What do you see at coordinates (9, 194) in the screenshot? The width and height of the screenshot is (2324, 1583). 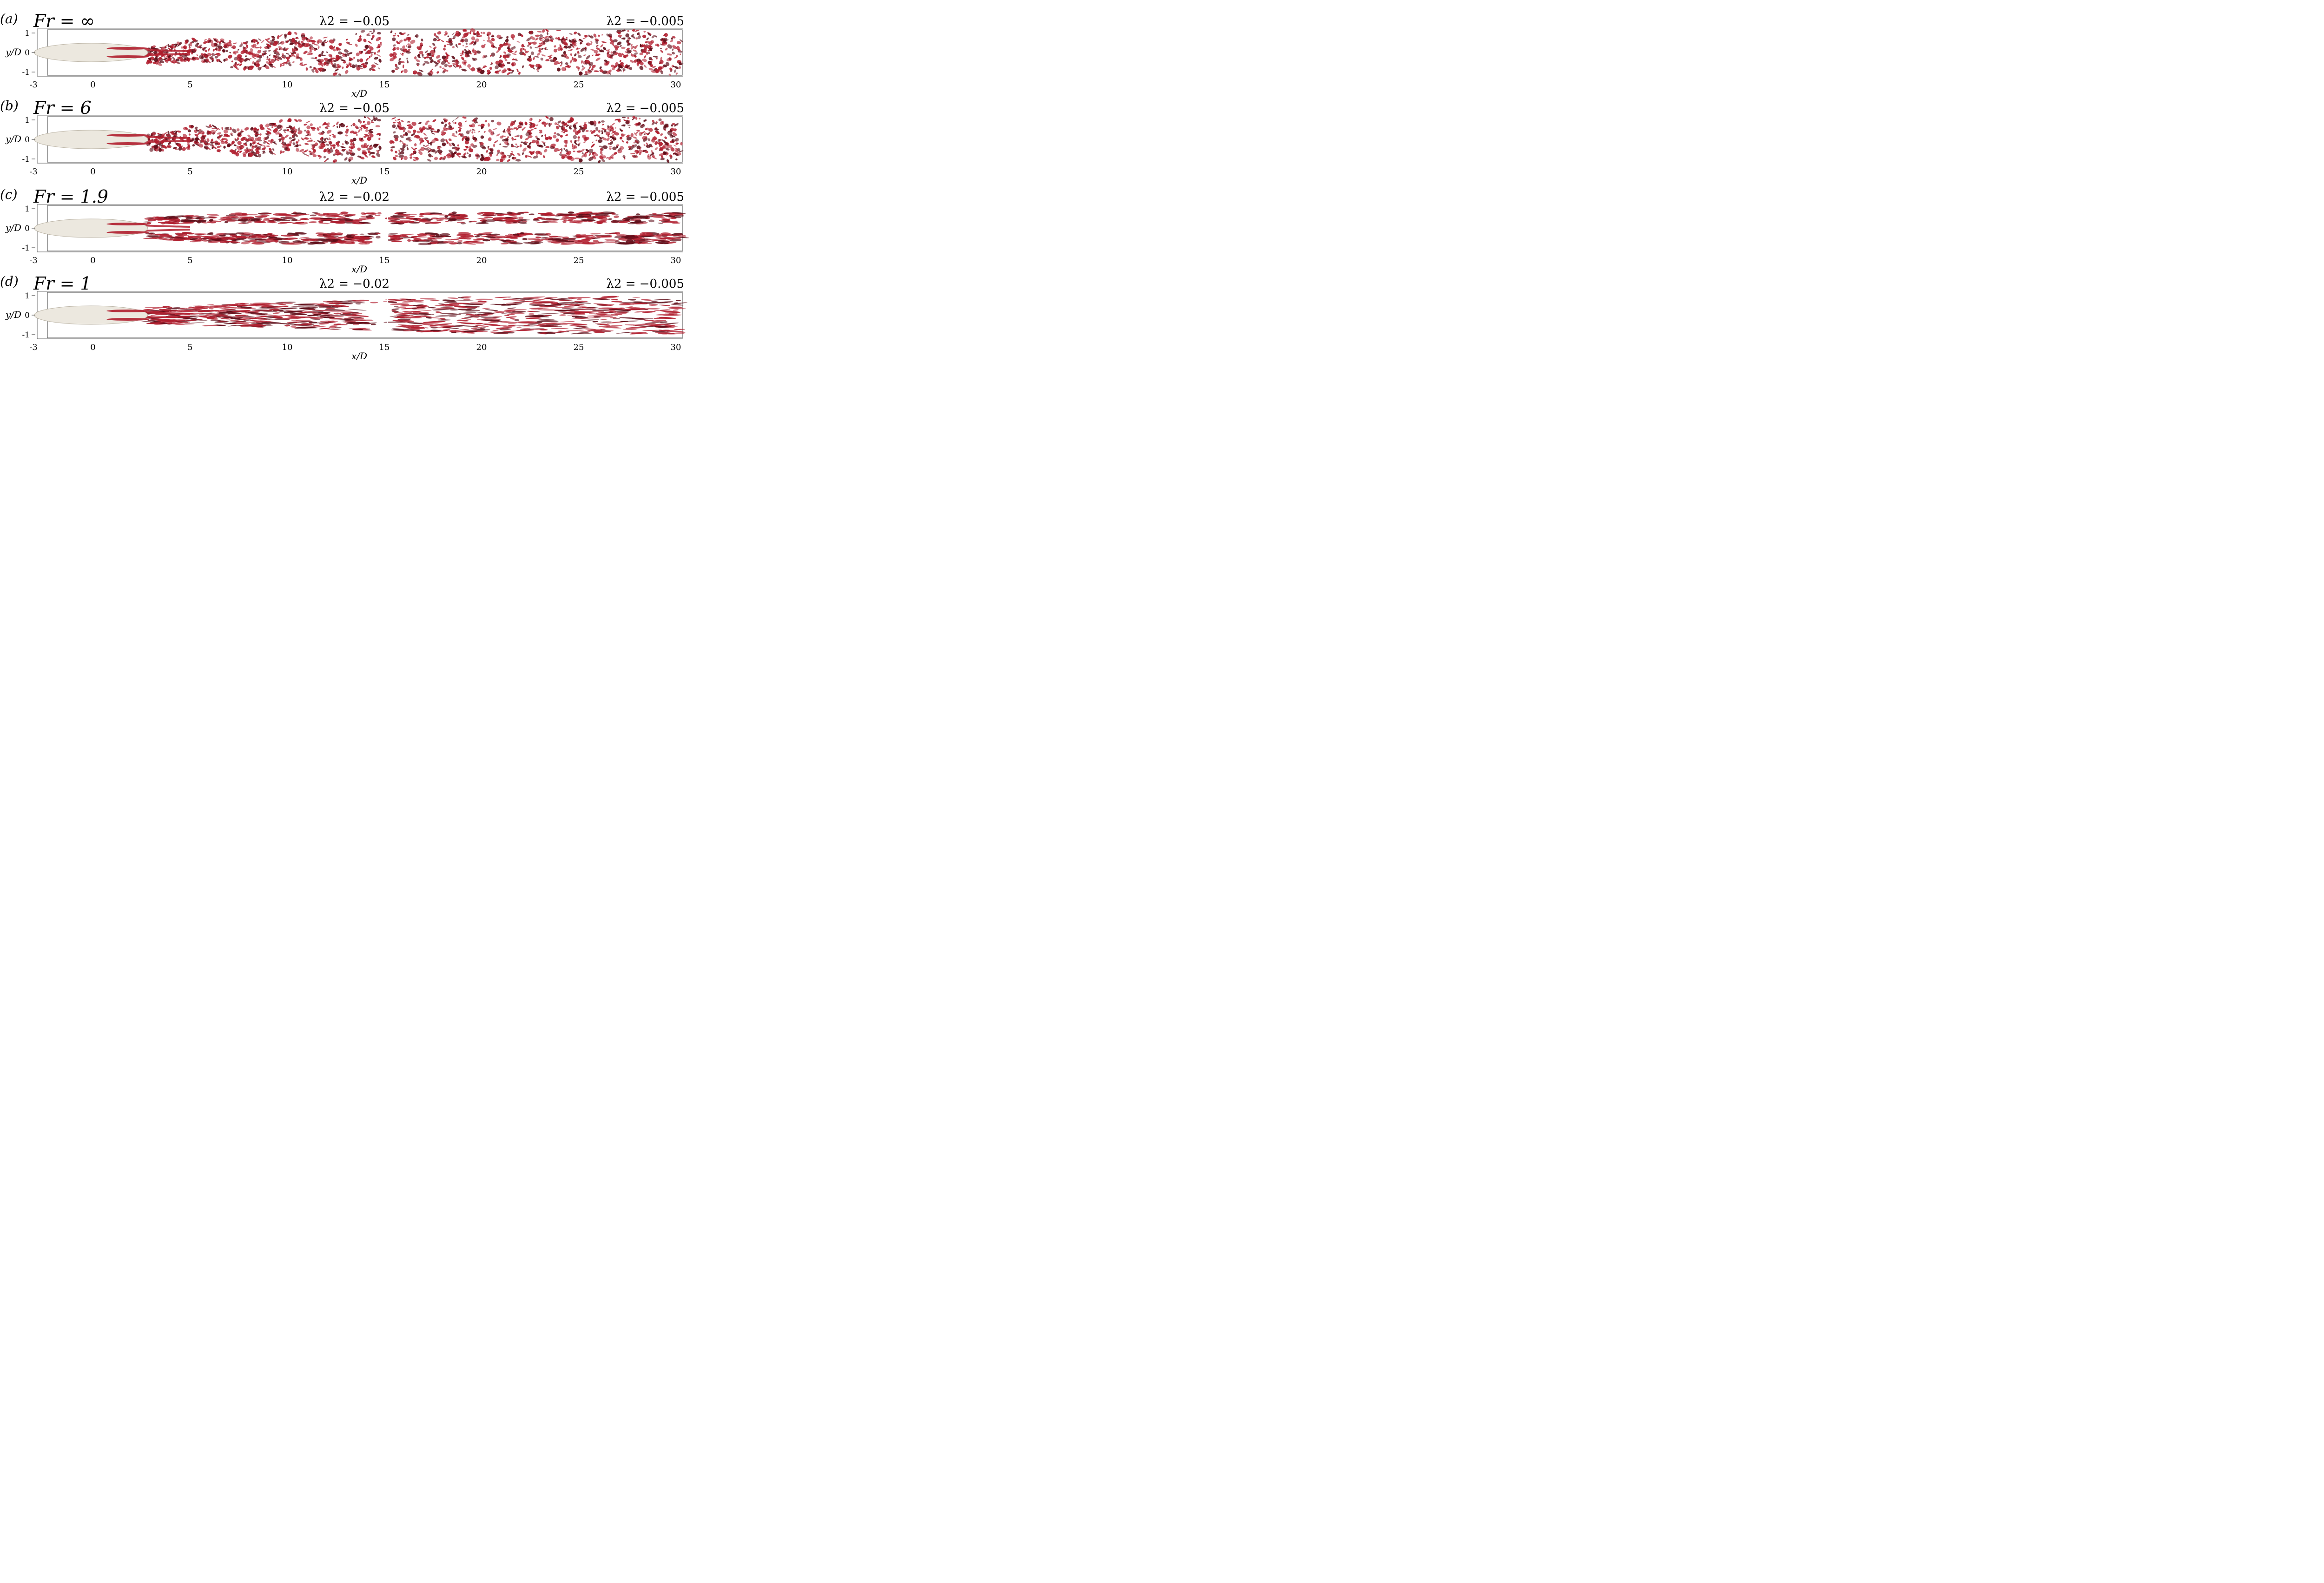 I see `panel-letter: (c)` at bounding box center [9, 194].